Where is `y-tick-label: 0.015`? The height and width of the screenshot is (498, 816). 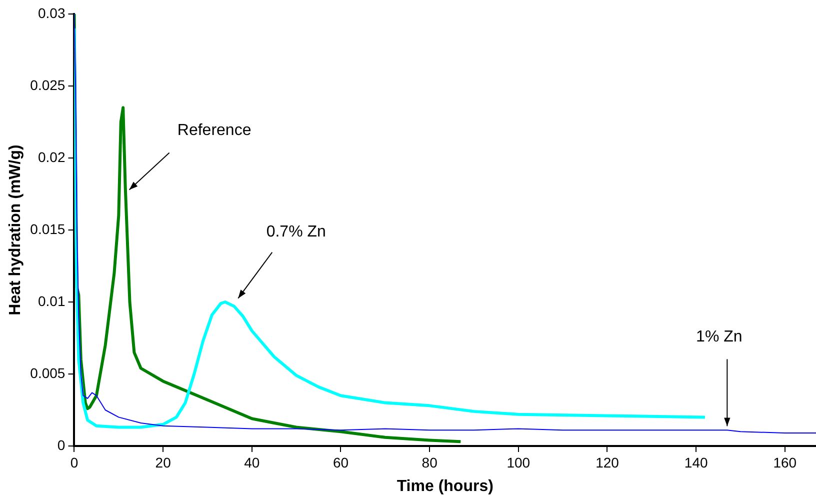
y-tick-label: 0.015 is located at coordinates (48, 228).